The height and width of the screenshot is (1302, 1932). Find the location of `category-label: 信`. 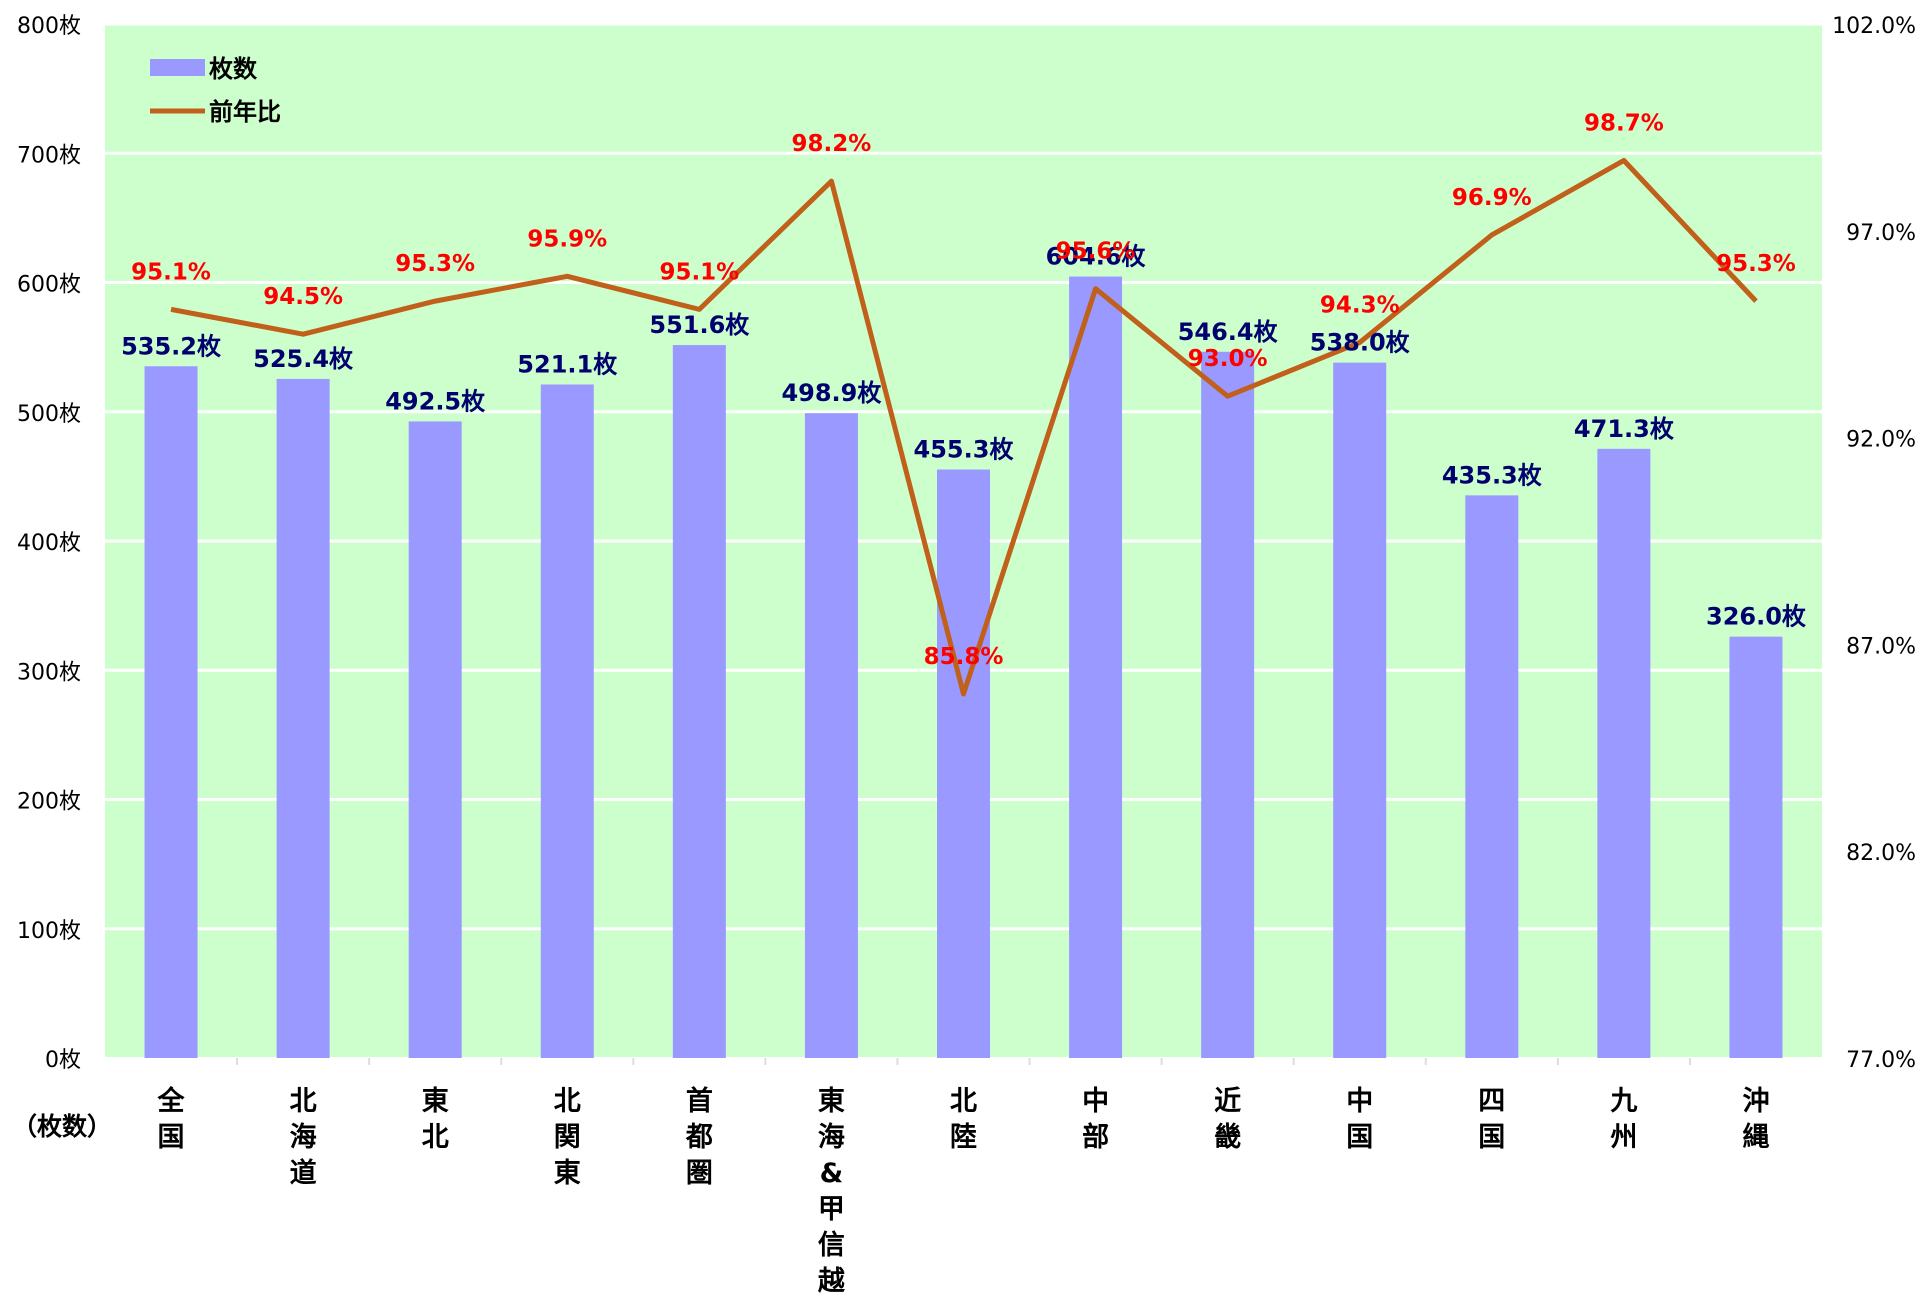

category-label: 信 is located at coordinates (831, 1245).